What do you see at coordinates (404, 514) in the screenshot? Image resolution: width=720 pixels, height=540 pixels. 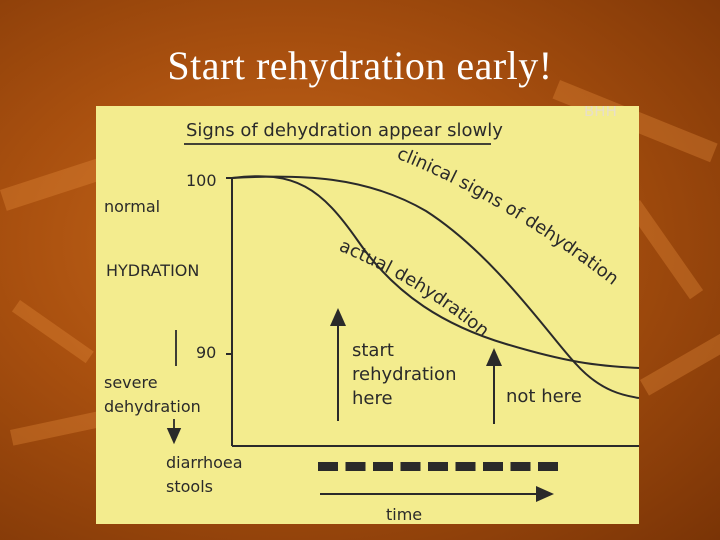 I see `time-label: time` at bounding box center [404, 514].